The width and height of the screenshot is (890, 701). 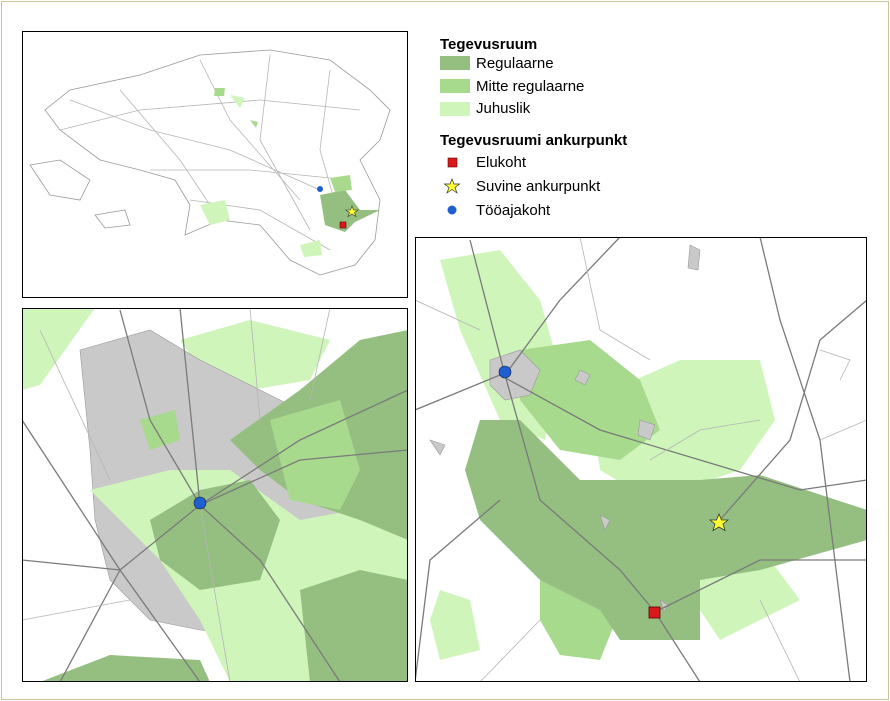 I want to click on anchor-item: Tööajakoht, so click(x=513, y=210).